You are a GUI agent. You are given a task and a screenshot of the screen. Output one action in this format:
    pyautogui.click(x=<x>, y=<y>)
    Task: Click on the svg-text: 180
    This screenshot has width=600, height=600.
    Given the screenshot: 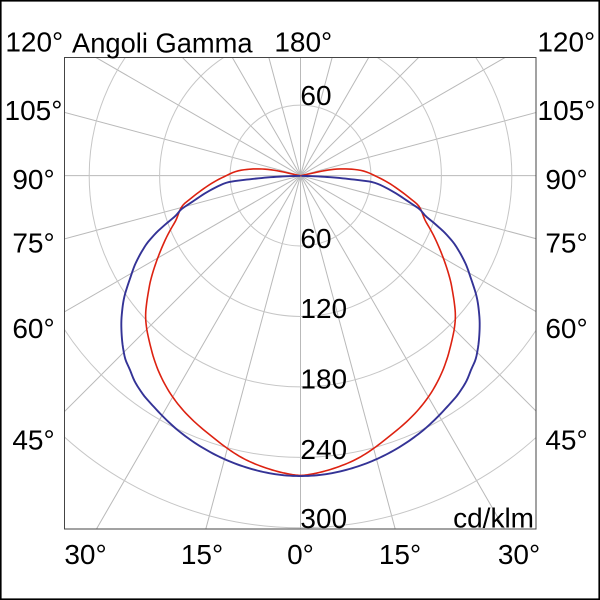 What is the action you would take?
    pyautogui.click(x=323, y=379)
    